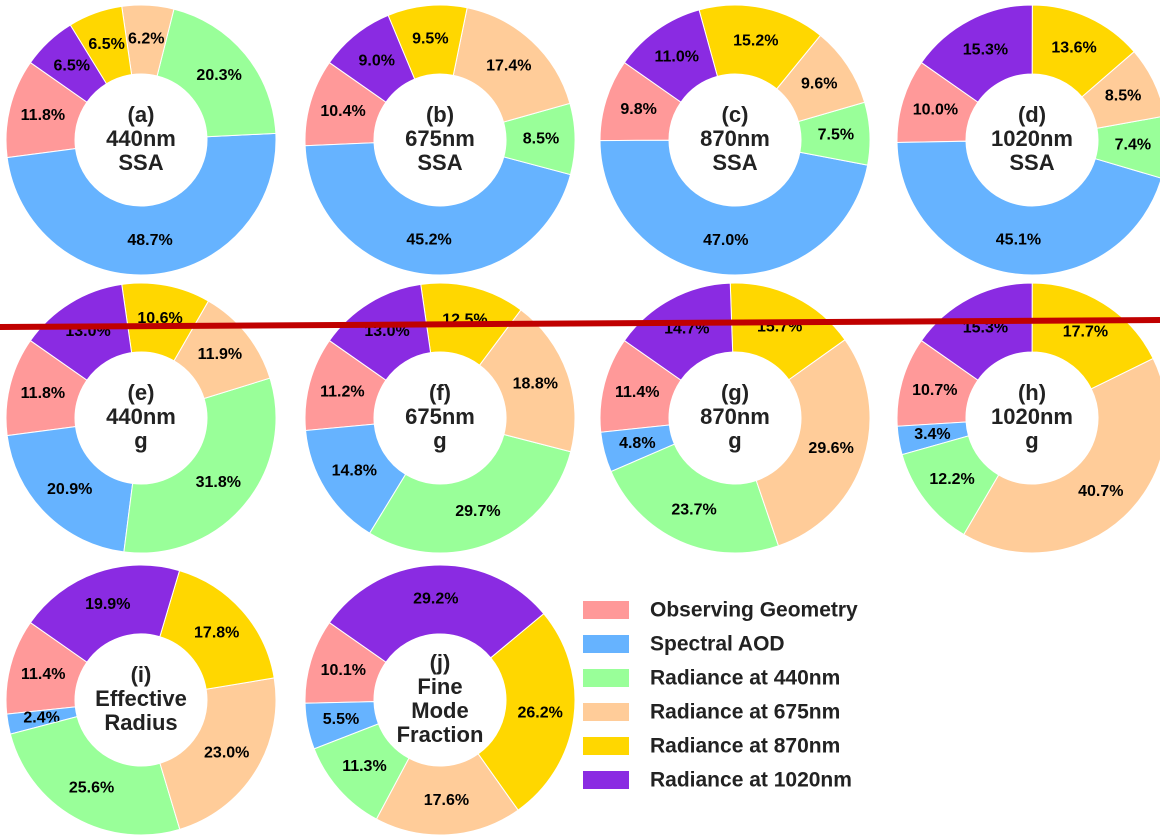  Describe the element at coordinates (146, 38) in the screenshot. I see `value-label: 6.2%` at that location.